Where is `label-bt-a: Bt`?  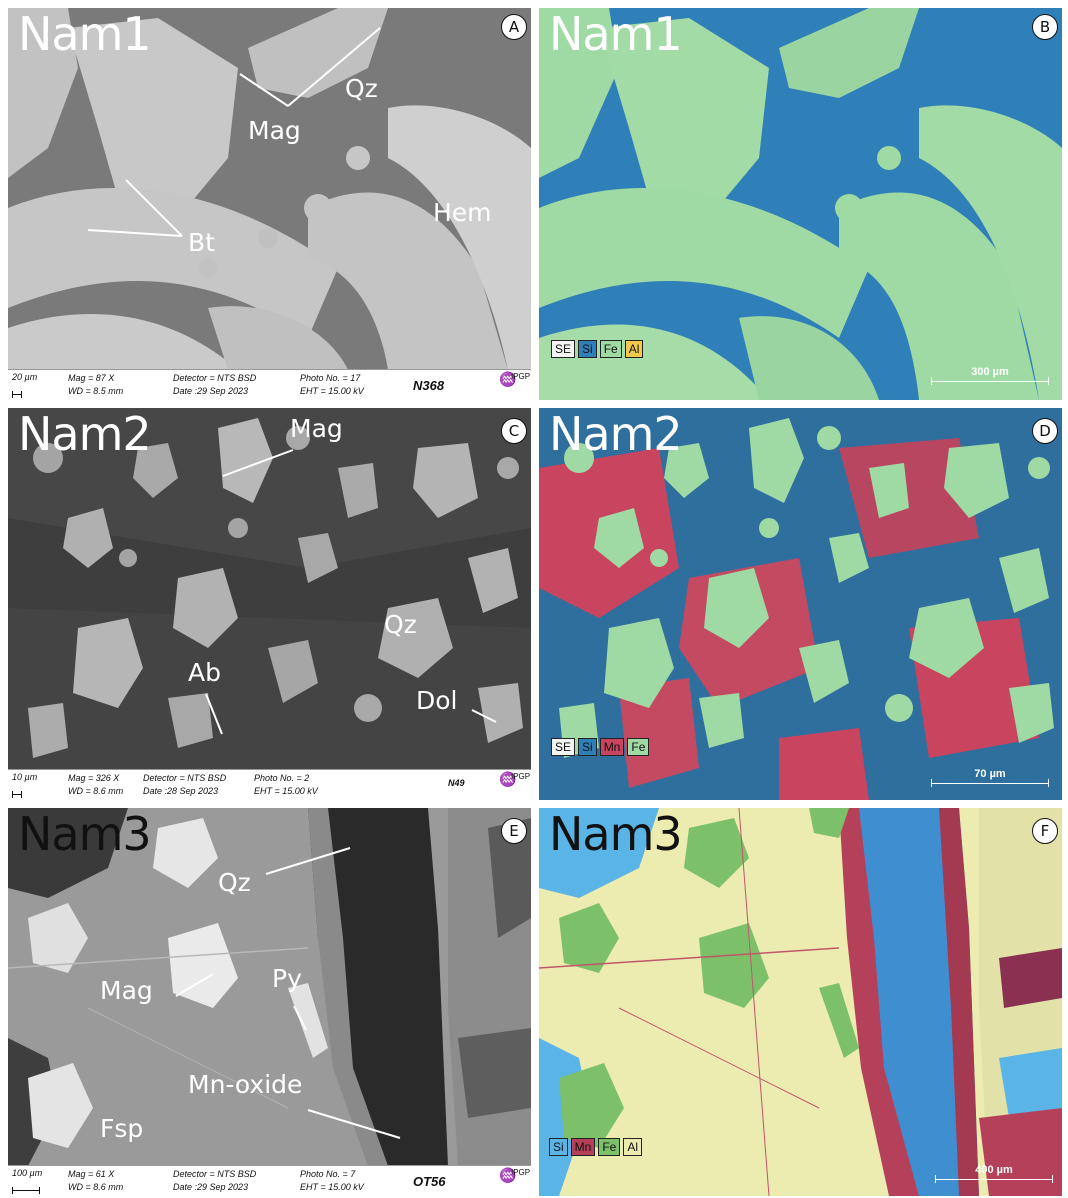 label-bt-a: Bt is located at coordinates (201, 242).